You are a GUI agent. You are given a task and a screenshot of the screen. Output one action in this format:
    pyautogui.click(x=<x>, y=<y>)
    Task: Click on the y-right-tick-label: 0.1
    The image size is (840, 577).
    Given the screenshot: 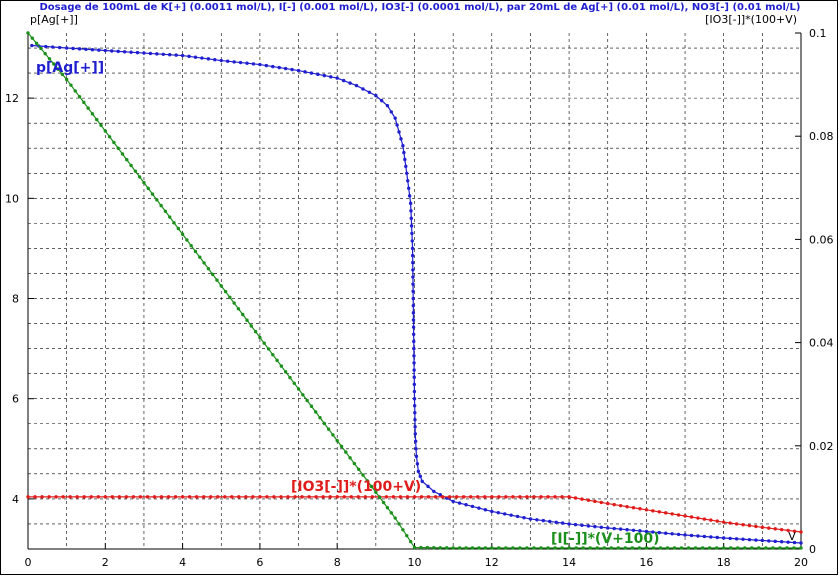 What is the action you would take?
    pyautogui.click(x=818, y=33)
    